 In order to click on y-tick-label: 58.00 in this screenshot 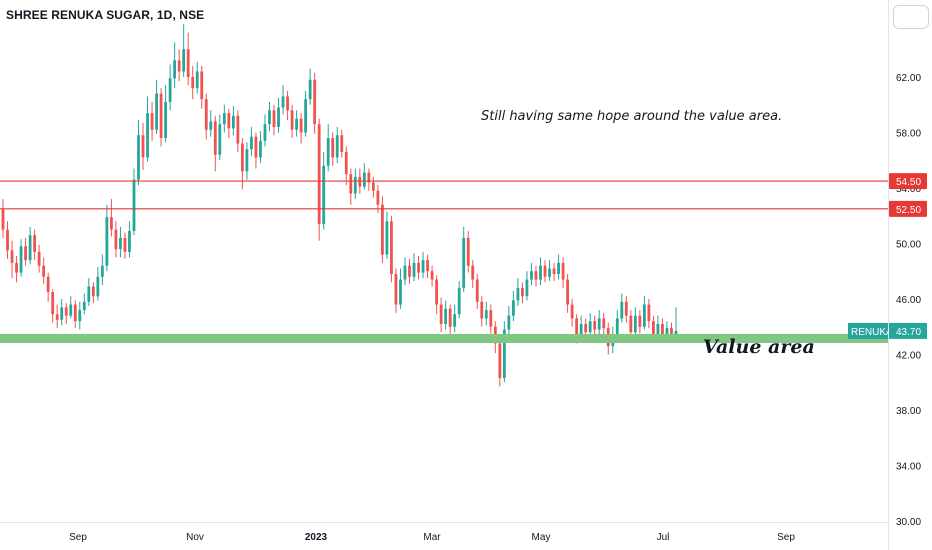, I will do `click(908, 134)`.